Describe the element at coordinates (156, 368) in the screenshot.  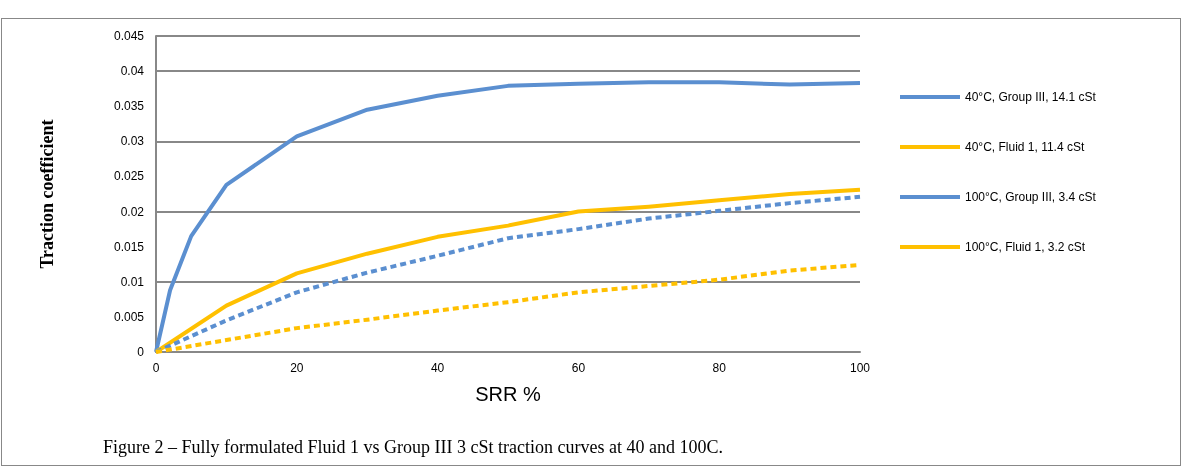
I see `x-tick-label: 0` at that location.